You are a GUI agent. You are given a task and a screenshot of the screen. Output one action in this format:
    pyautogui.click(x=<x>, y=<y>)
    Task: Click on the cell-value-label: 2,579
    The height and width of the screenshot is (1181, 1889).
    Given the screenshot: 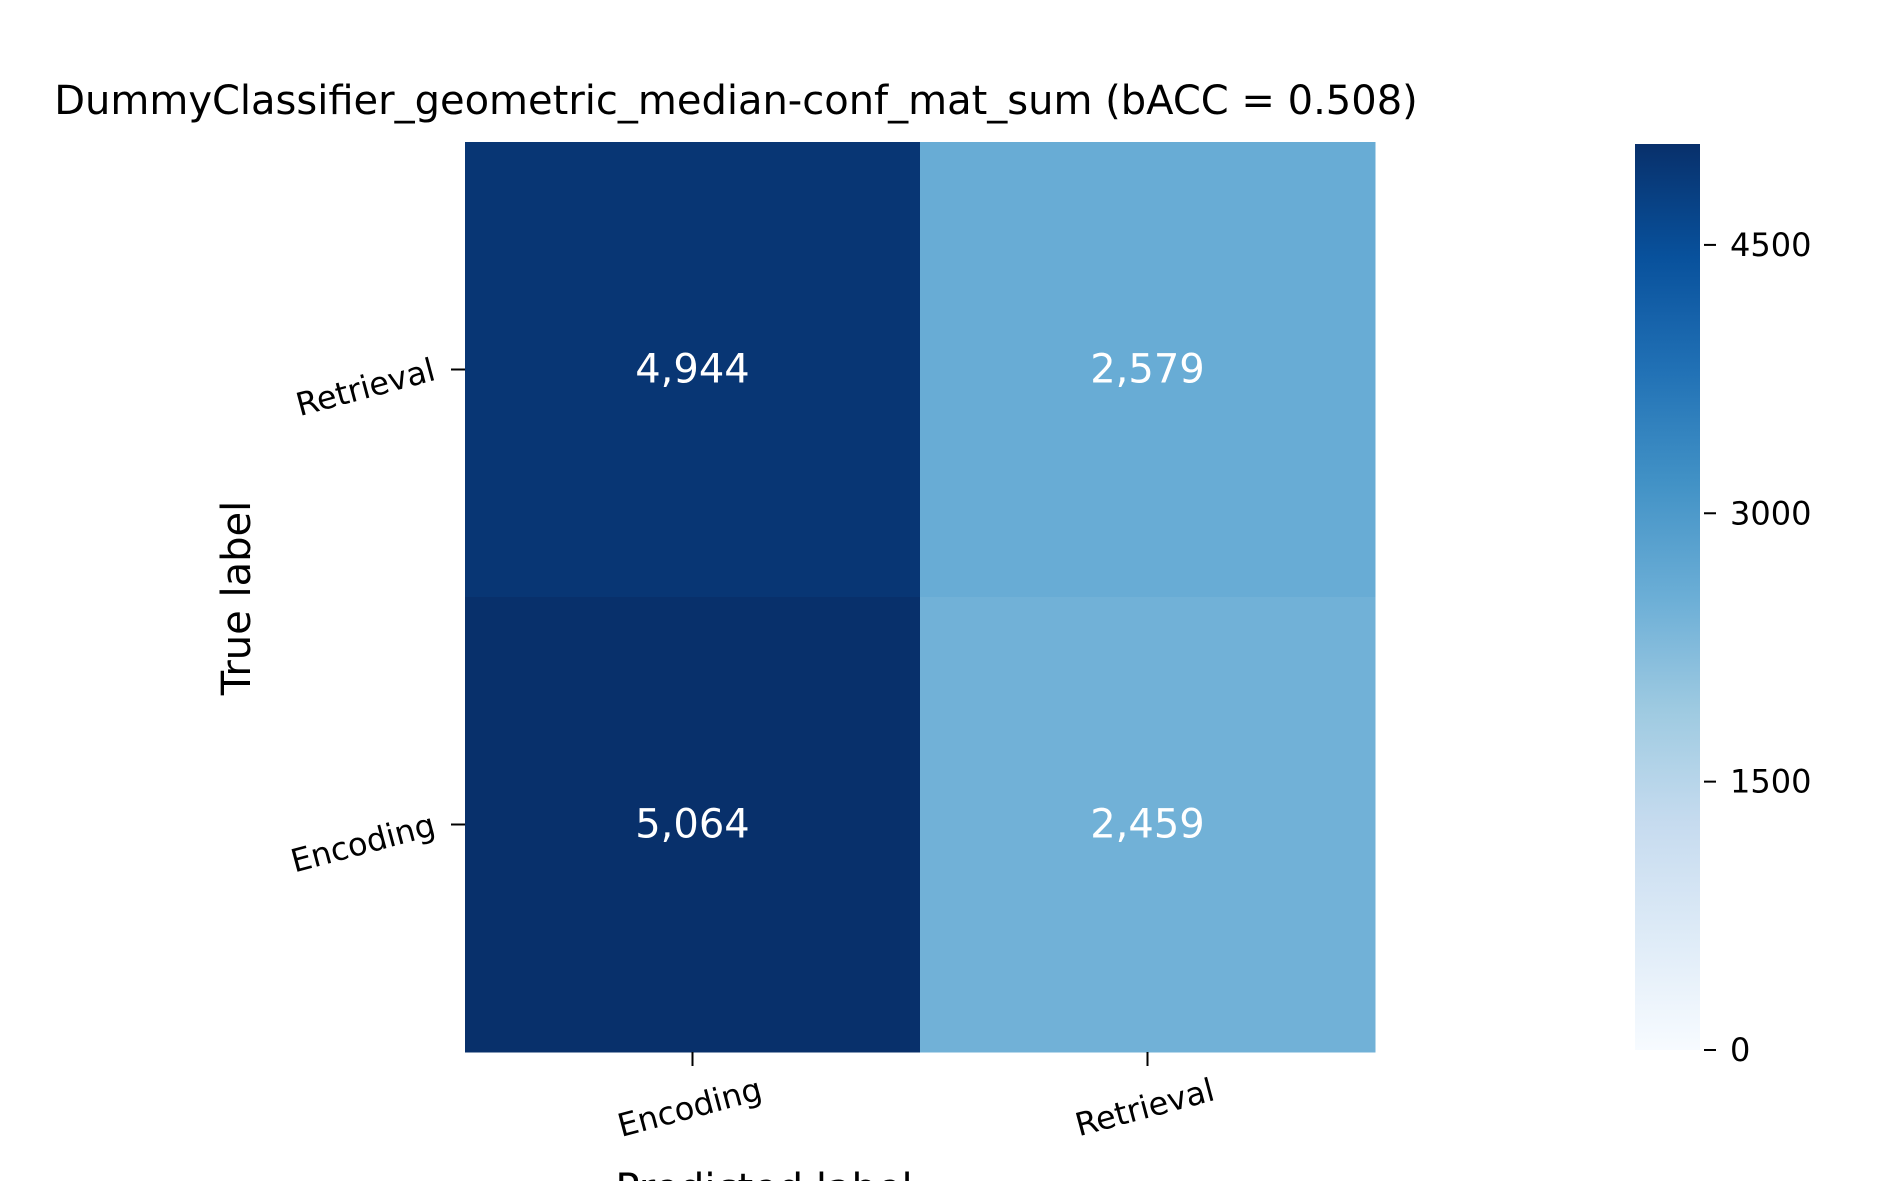 What is the action you would take?
    pyautogui.click(x=1147, y=370)
    